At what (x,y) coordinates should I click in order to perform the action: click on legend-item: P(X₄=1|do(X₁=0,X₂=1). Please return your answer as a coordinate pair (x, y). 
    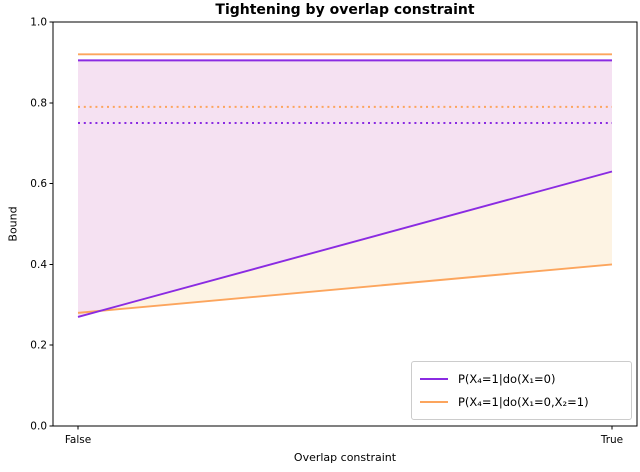
    Looking at the image, I should click on (521, 402).